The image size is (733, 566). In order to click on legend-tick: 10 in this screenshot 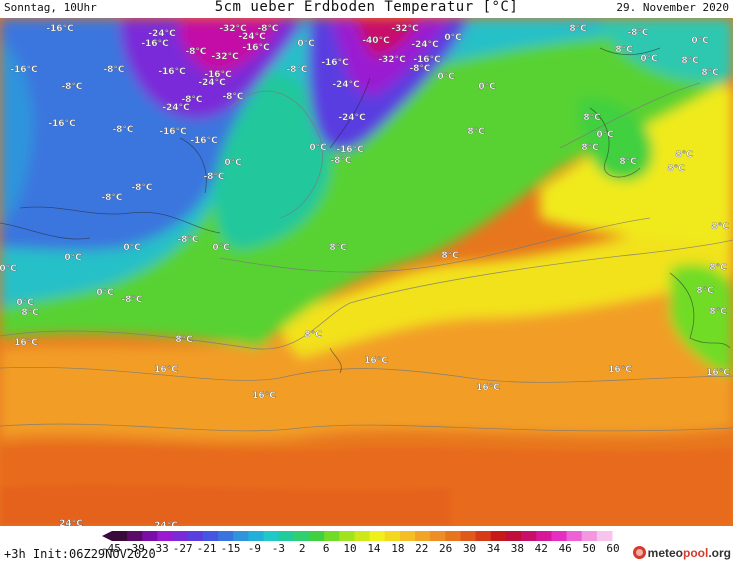, I will do `click(350, 548)`.